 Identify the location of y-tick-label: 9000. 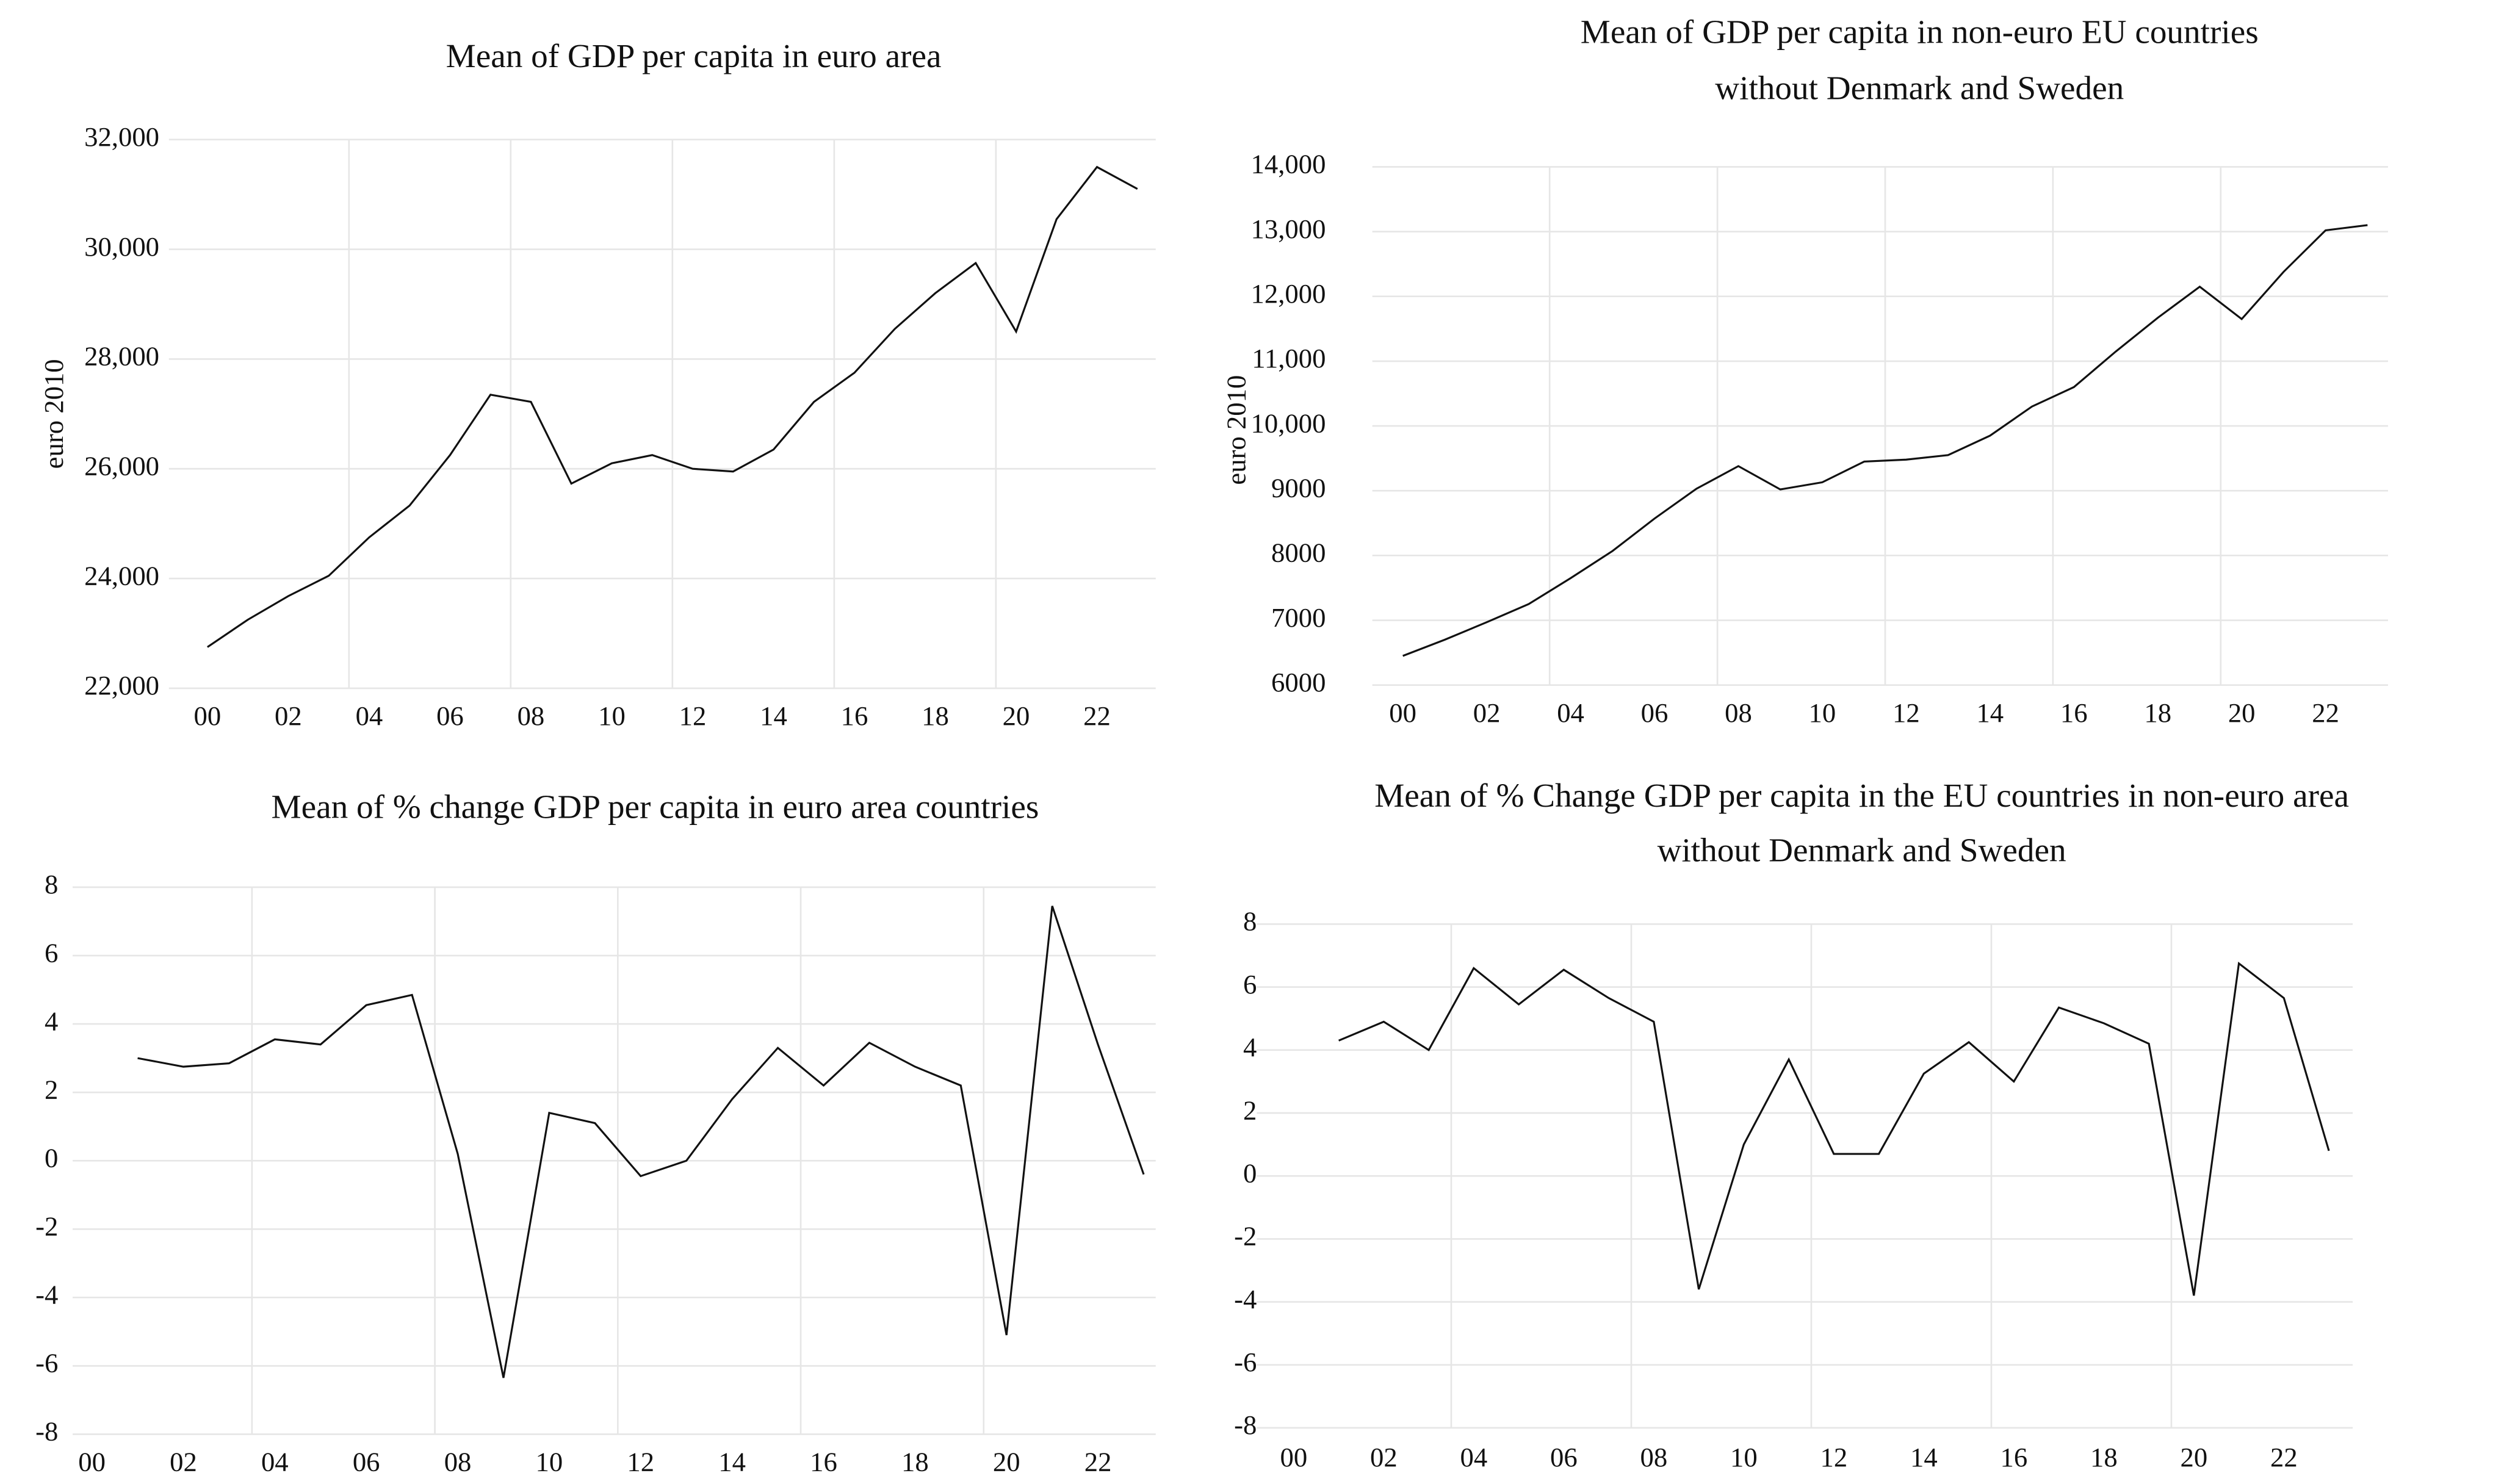
(1298, 487).